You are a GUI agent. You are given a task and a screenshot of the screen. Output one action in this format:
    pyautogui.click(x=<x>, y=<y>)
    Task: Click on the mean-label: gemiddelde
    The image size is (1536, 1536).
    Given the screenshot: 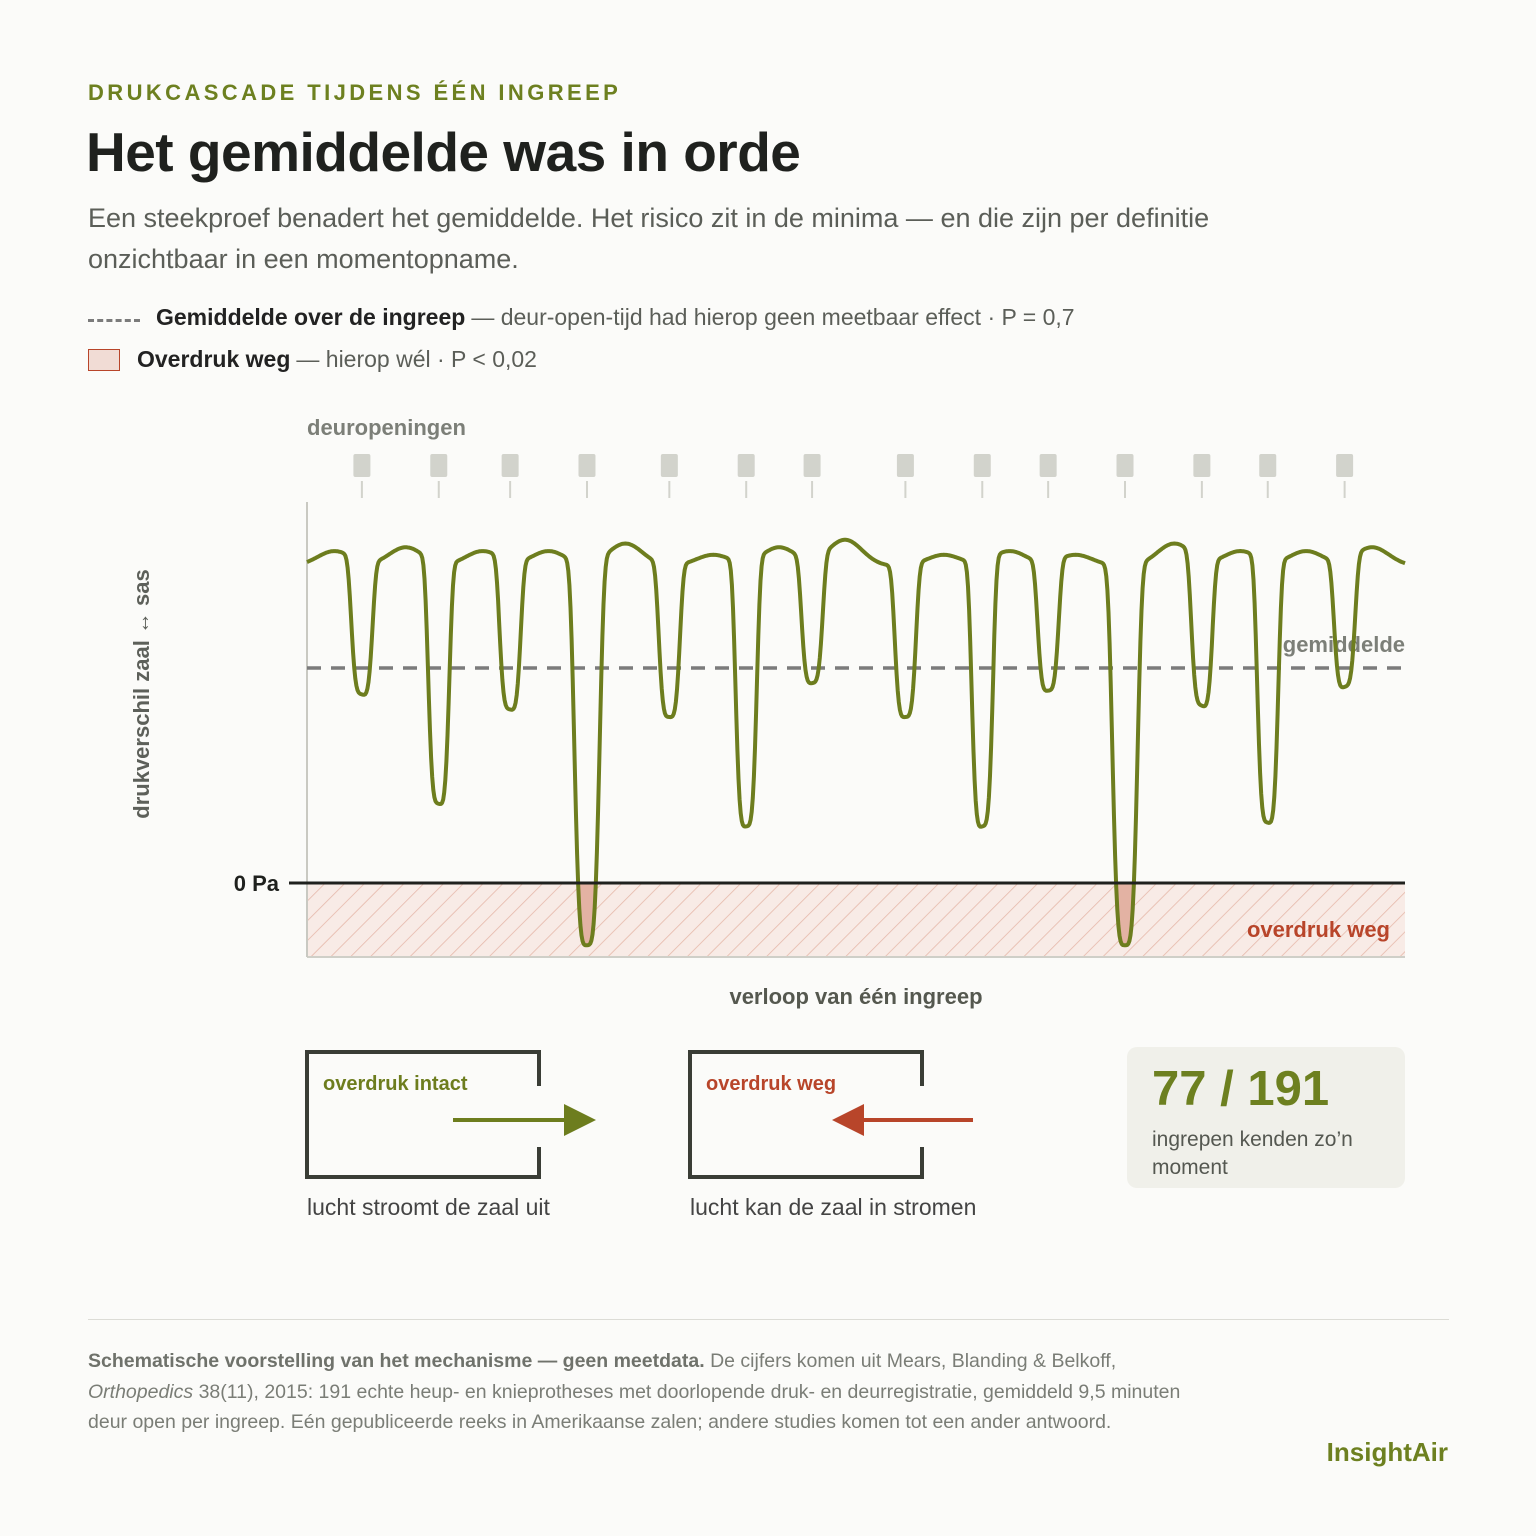 What is the action you would take?
    pyautogui.click(x=1344, y=644)
    